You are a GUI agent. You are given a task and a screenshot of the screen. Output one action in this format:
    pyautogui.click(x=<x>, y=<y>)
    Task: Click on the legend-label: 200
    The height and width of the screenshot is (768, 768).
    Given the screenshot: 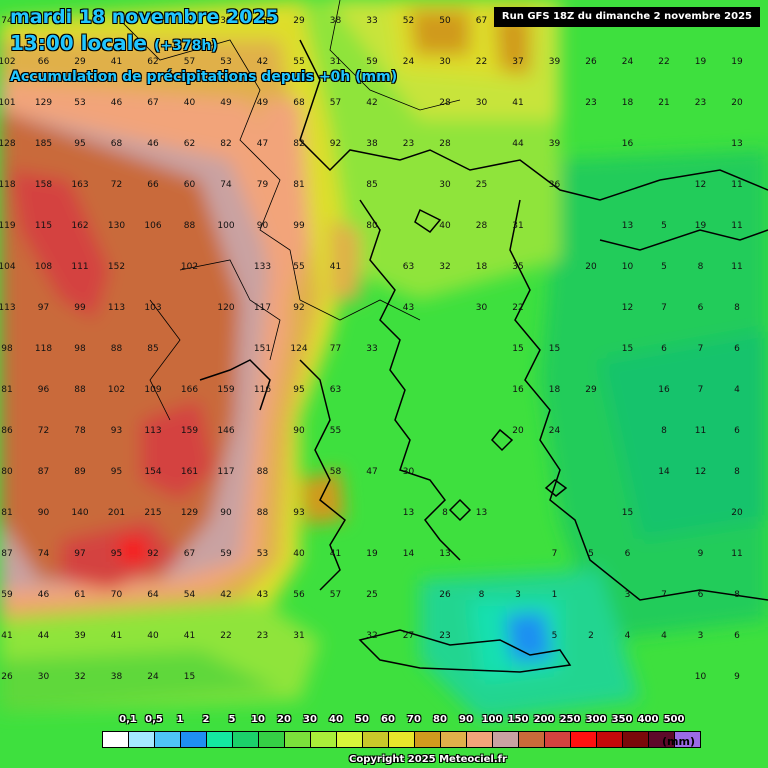 What is the action you would take?
    pyautogui.click(x=544, y=719)
    